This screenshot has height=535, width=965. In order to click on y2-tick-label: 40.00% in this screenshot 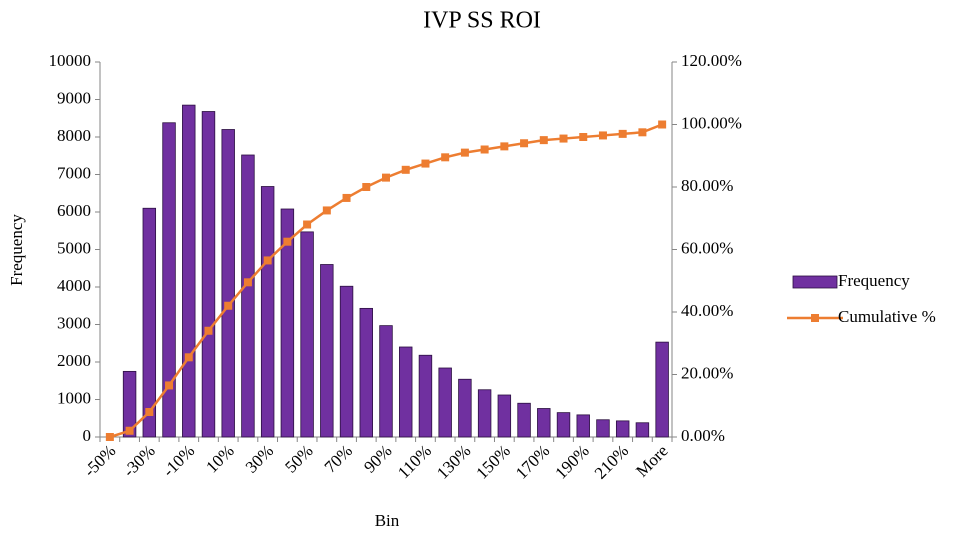, I will do `click(707, 310)`.